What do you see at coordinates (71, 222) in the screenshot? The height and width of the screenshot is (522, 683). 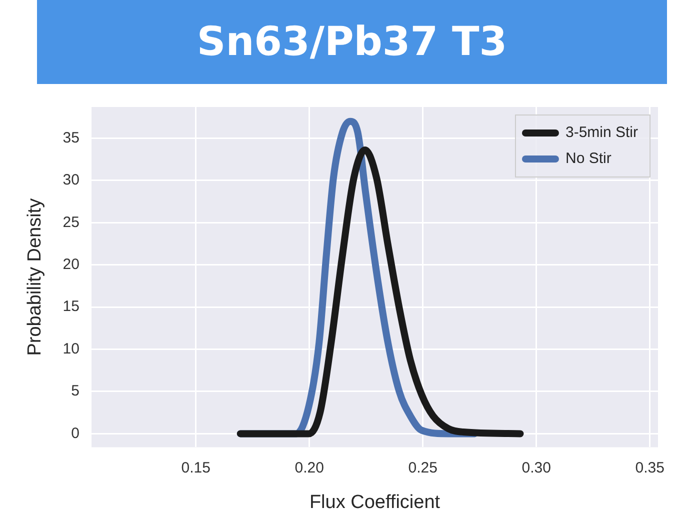 I see `y-tick-label: 25` at bounding box center [71, 222].